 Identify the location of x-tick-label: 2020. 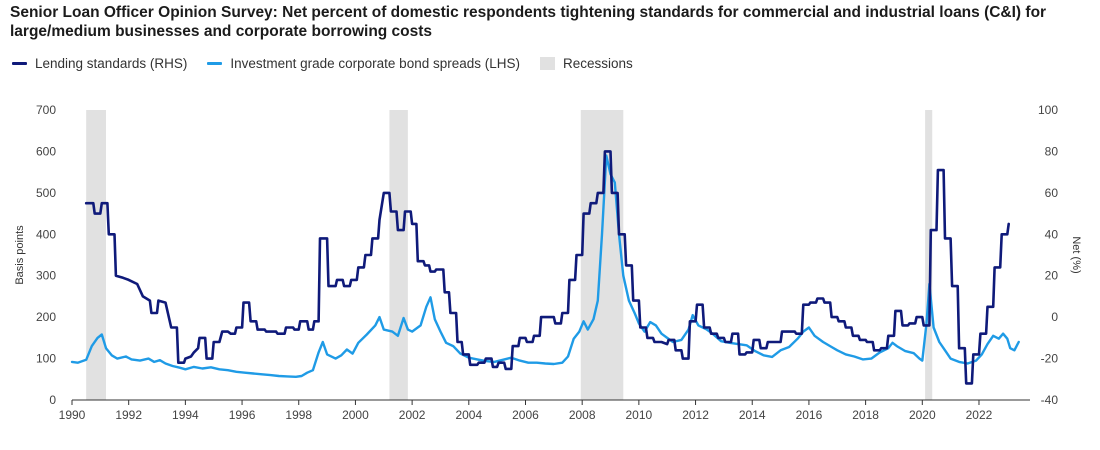
(922, 415).